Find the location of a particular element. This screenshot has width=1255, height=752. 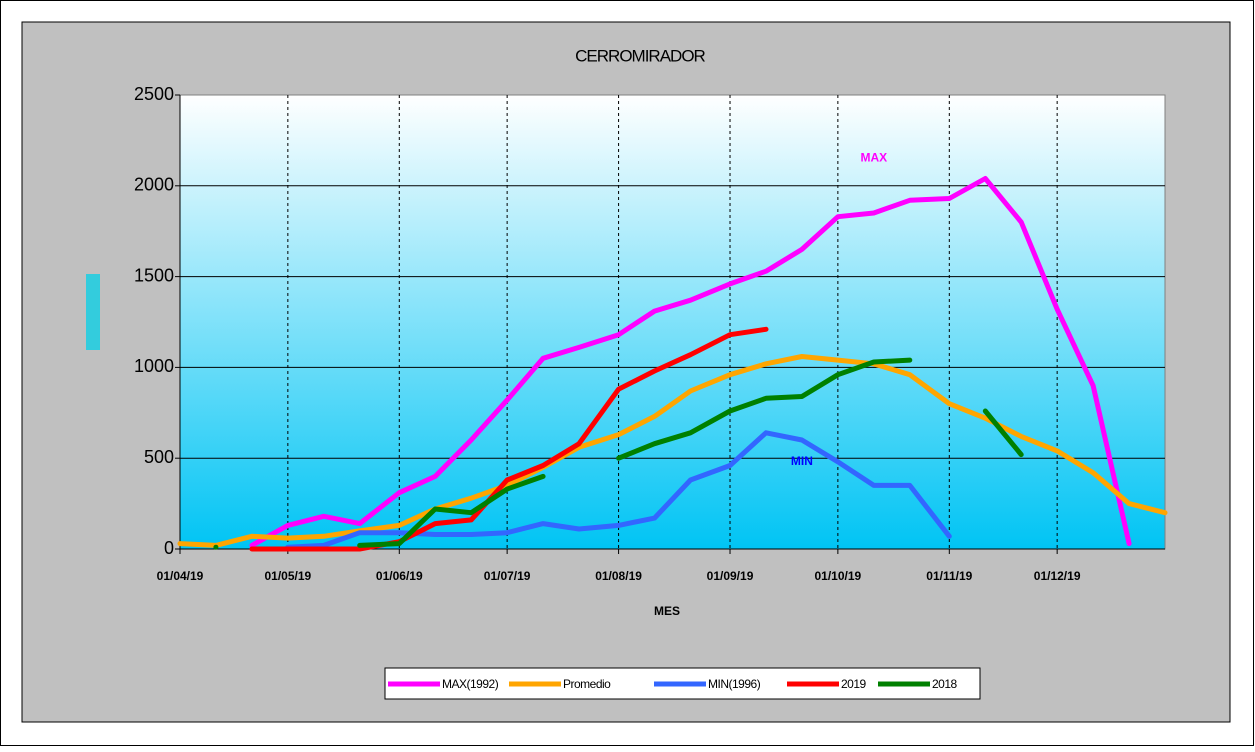

y-tick-label: 500 is located at coordinates (159, 457).